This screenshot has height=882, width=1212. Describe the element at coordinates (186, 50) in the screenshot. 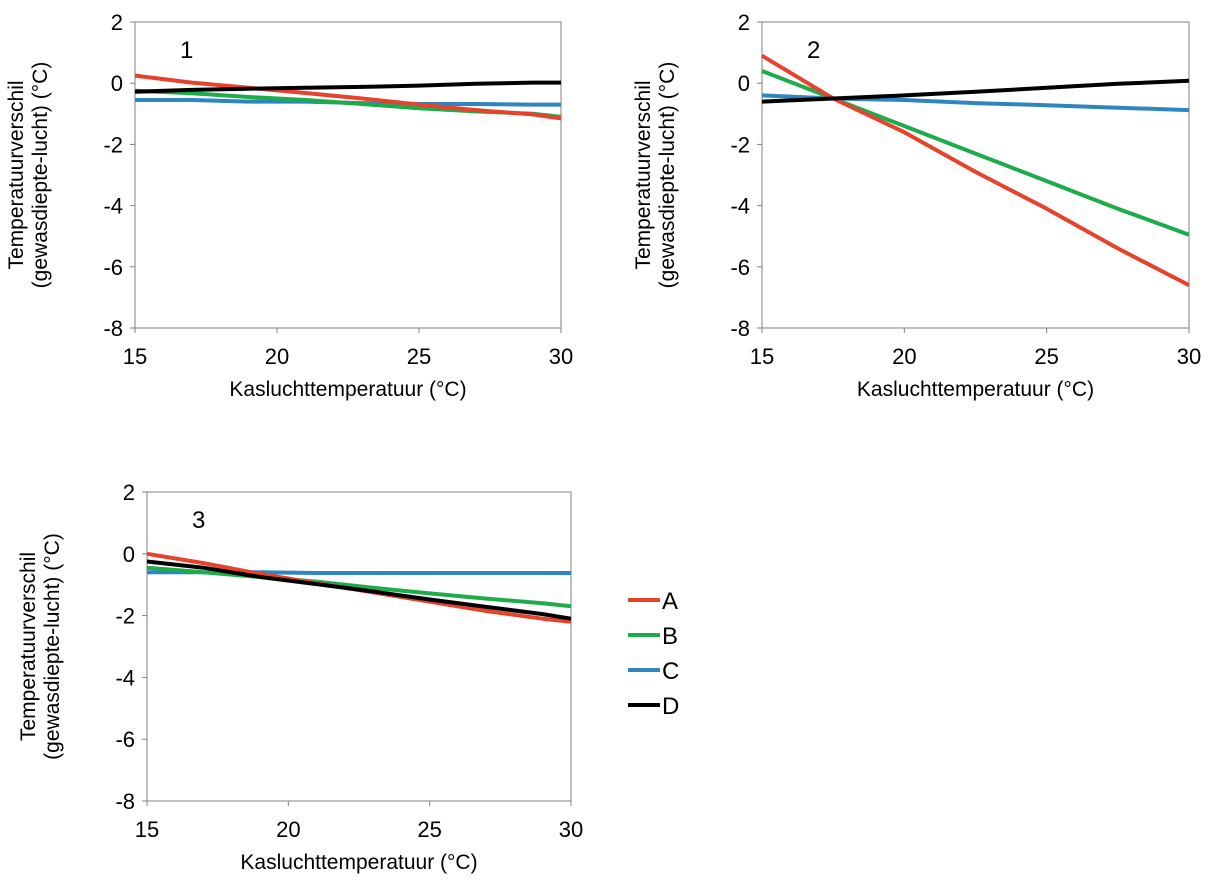

I see `panel-number: 1` at that location.